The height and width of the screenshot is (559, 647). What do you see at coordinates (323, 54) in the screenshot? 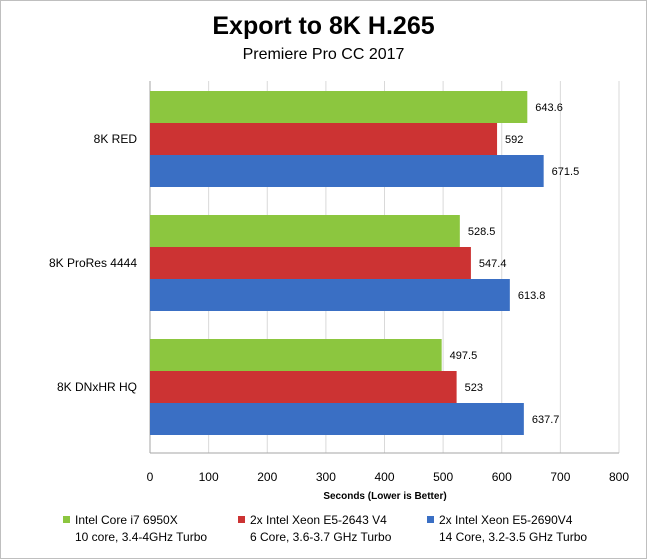
I see `chart-subtitle: Premiere Pro CC 2017` at bounding box center [323, 54].